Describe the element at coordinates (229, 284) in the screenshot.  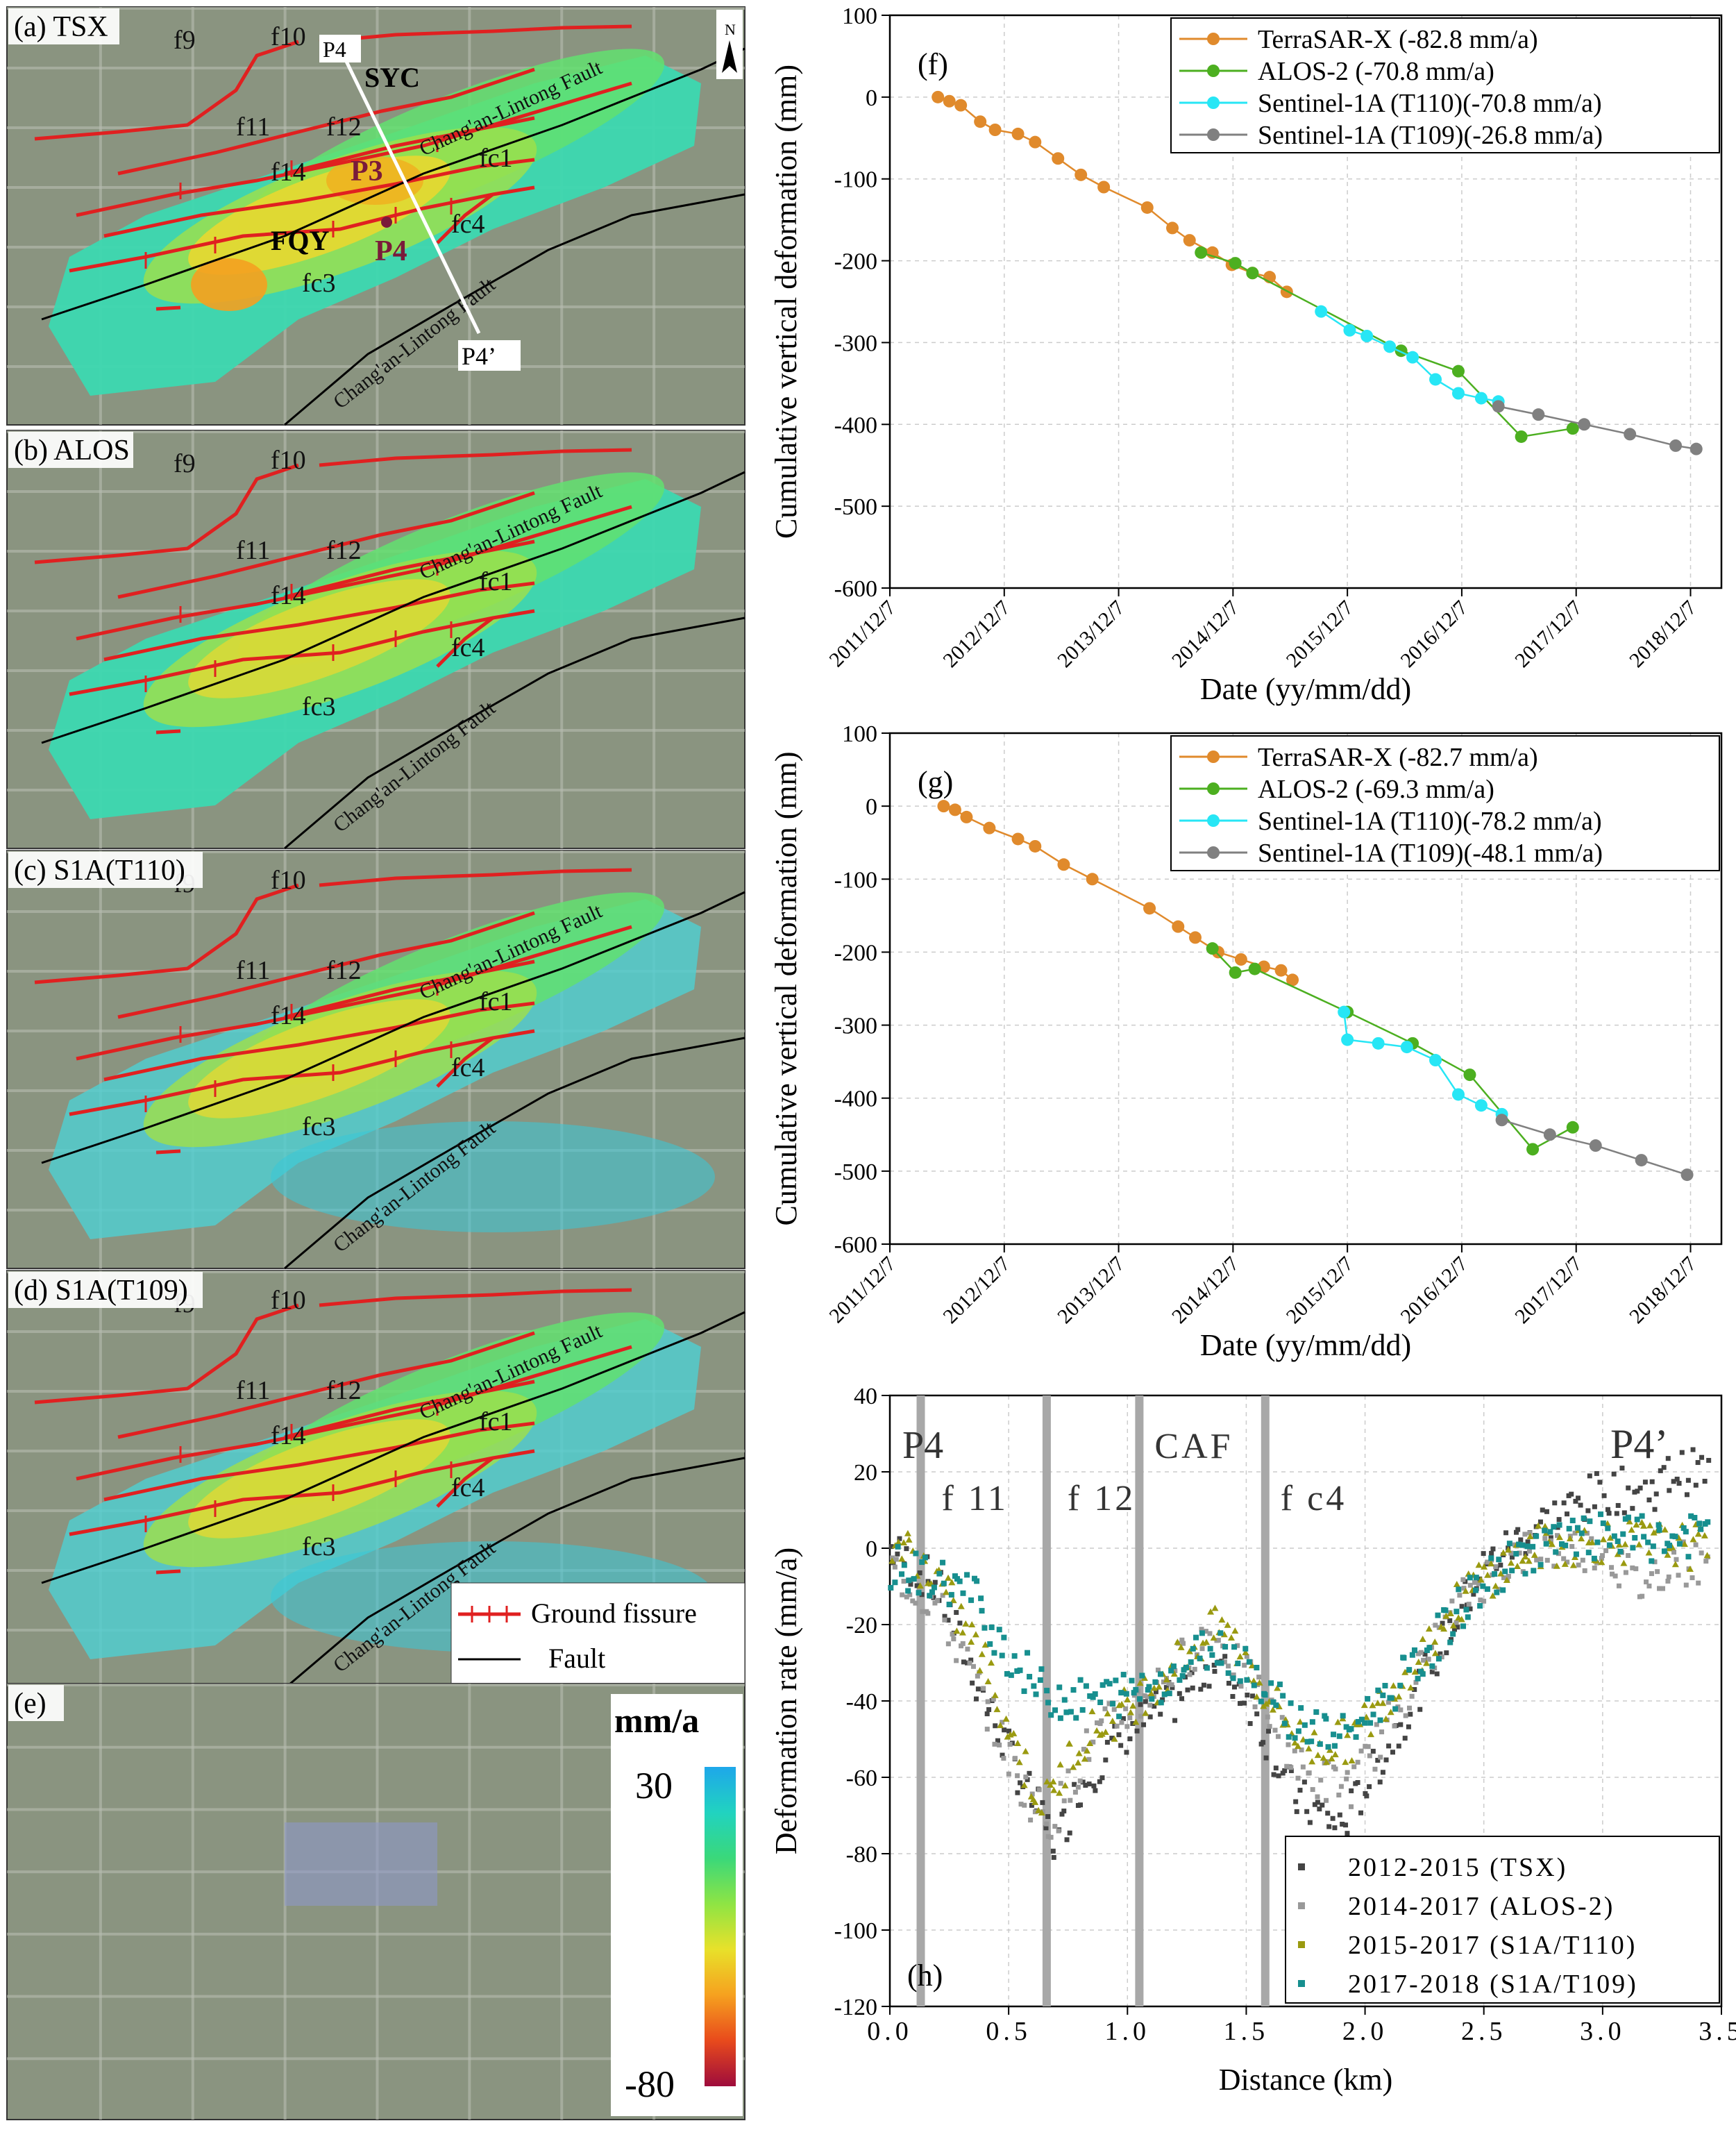
I see `deformation-zone-fqy` at that location.